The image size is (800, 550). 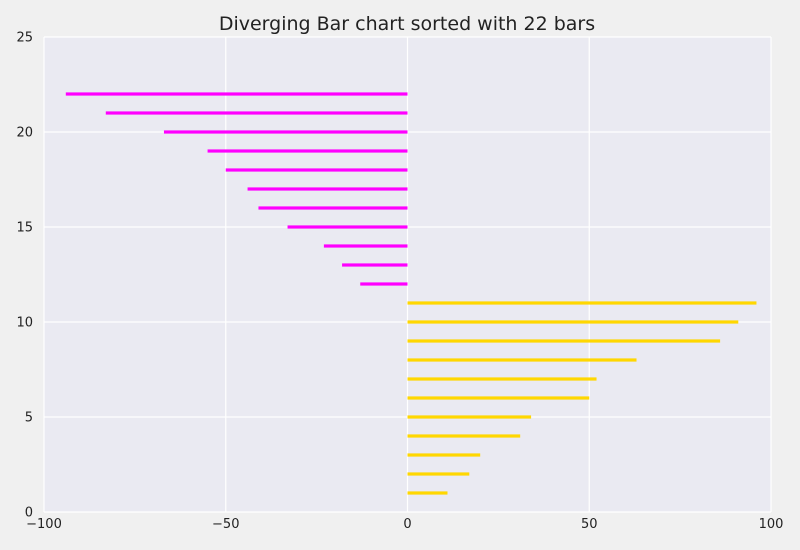 What do you see at coordinates (29, 513) in the screenshot?
I see `y-tick-label: 0` at bounding box center [29, 513].